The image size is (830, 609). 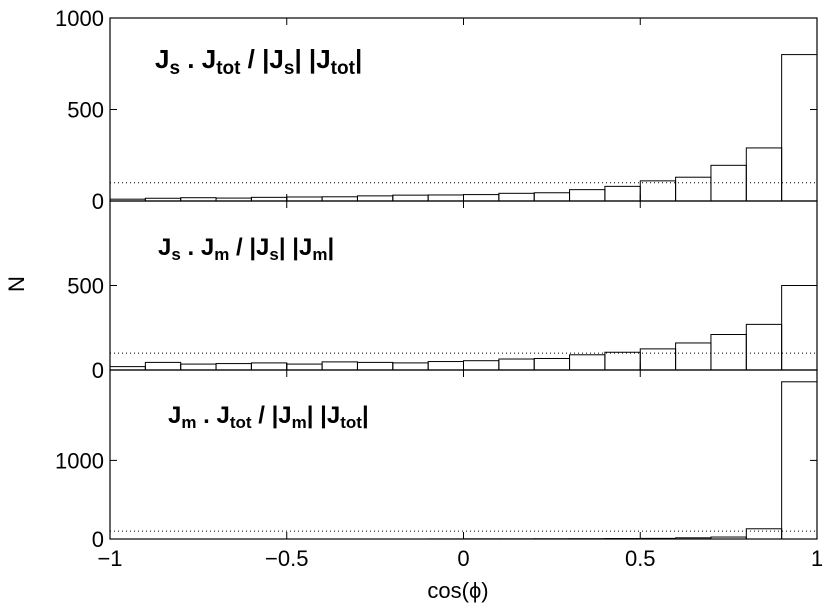 What do you see at coordinates (463, 558) in the screenshot?
I see `x-tick-label: 0` at bounding box center [463, 558].